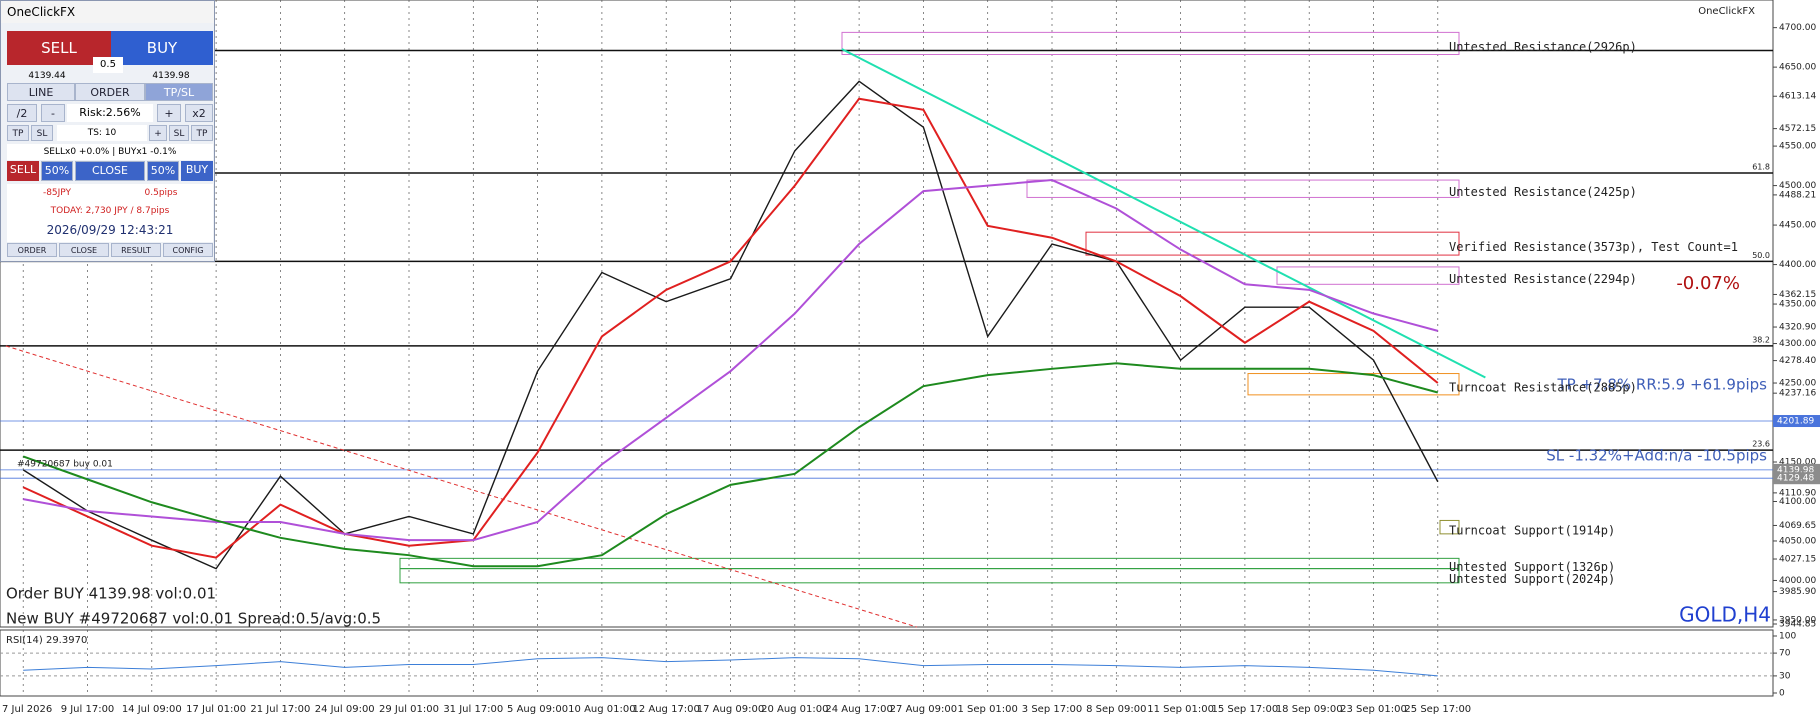  Describe the element at coordinates (1797, 226) in the screenshot. I see `y-tick-label: 4450.00` at that location.